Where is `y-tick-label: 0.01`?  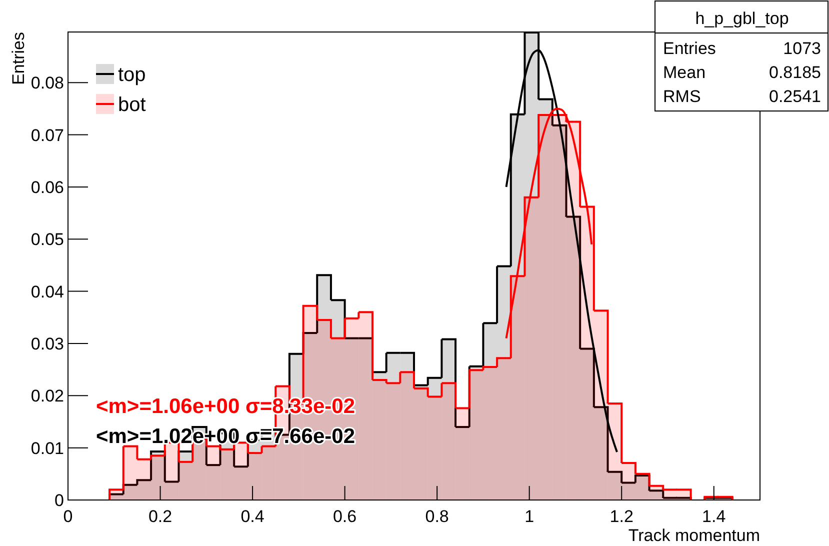
y-tick-label: 0.01 is located at coordinates (47, 448).